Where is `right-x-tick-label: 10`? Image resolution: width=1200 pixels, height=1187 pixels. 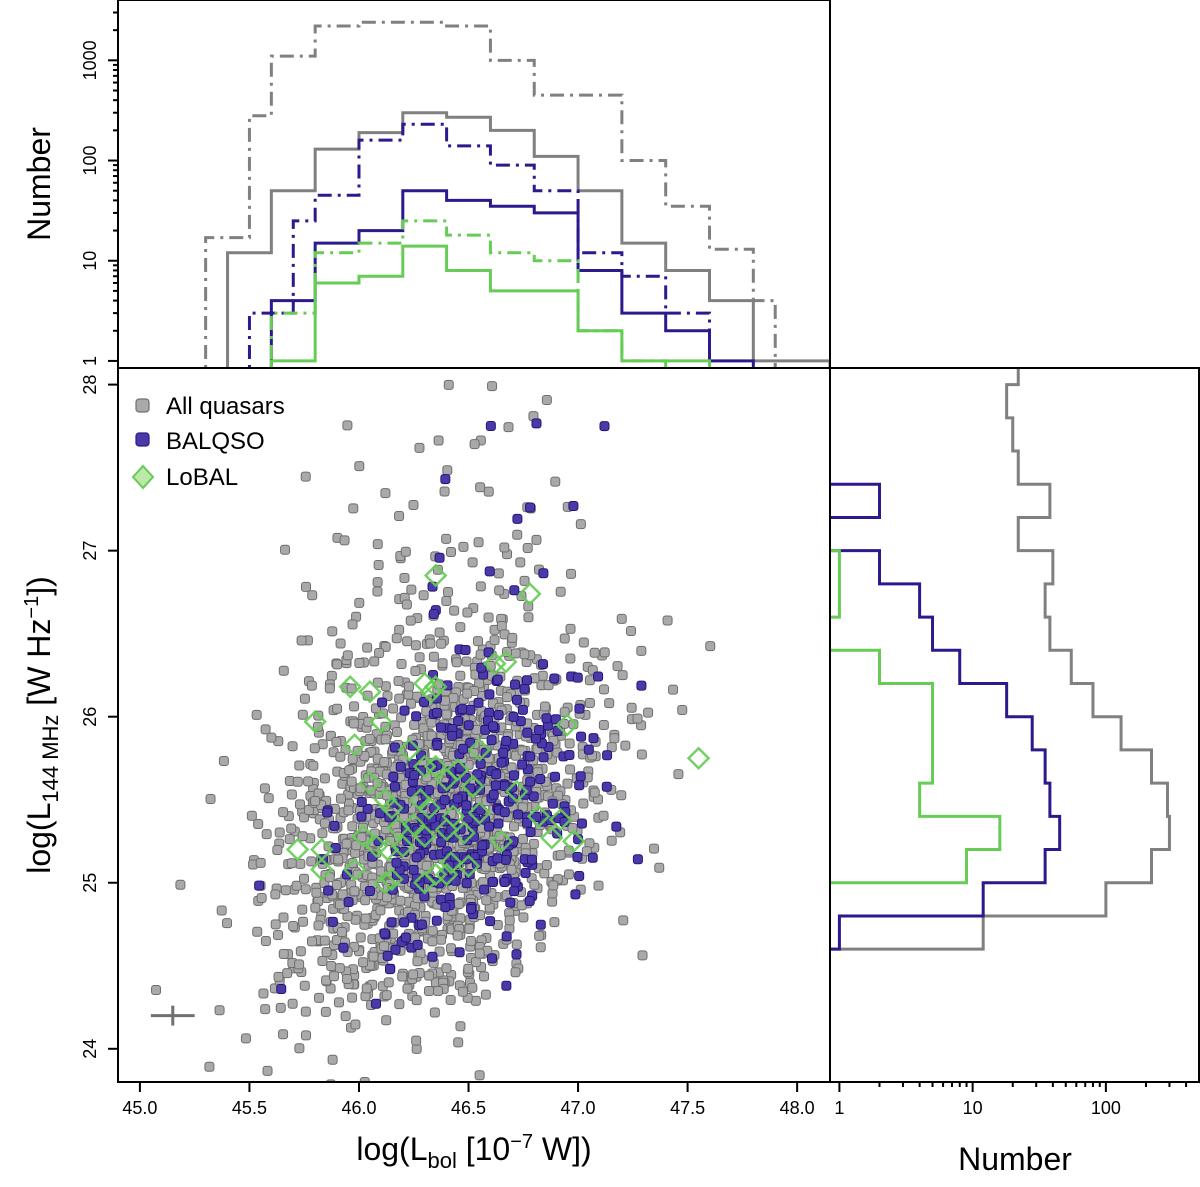 right-x-tick-label: 10 is located at coordinates (973, 1108).